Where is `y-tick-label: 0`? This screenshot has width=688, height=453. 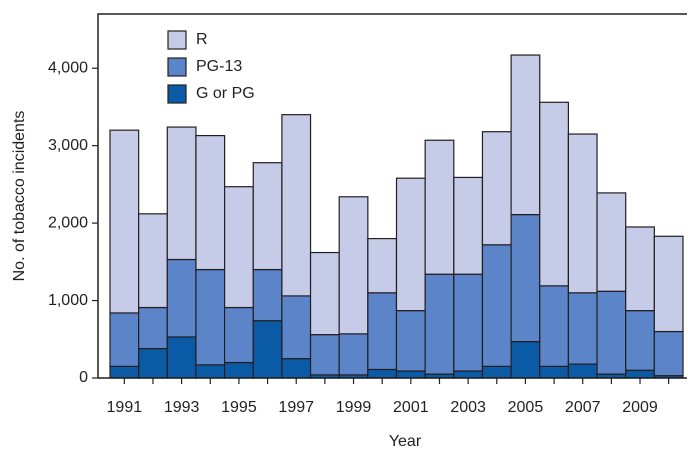 y-tick-label: 0 is located at coordinates (83, 377).